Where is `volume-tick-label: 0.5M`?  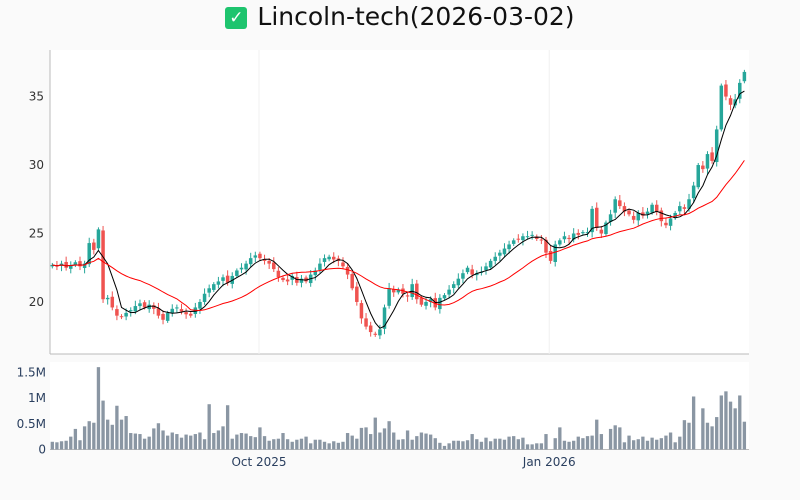 volume-tick-label: 0.5M is located at coordinates (31, 424).